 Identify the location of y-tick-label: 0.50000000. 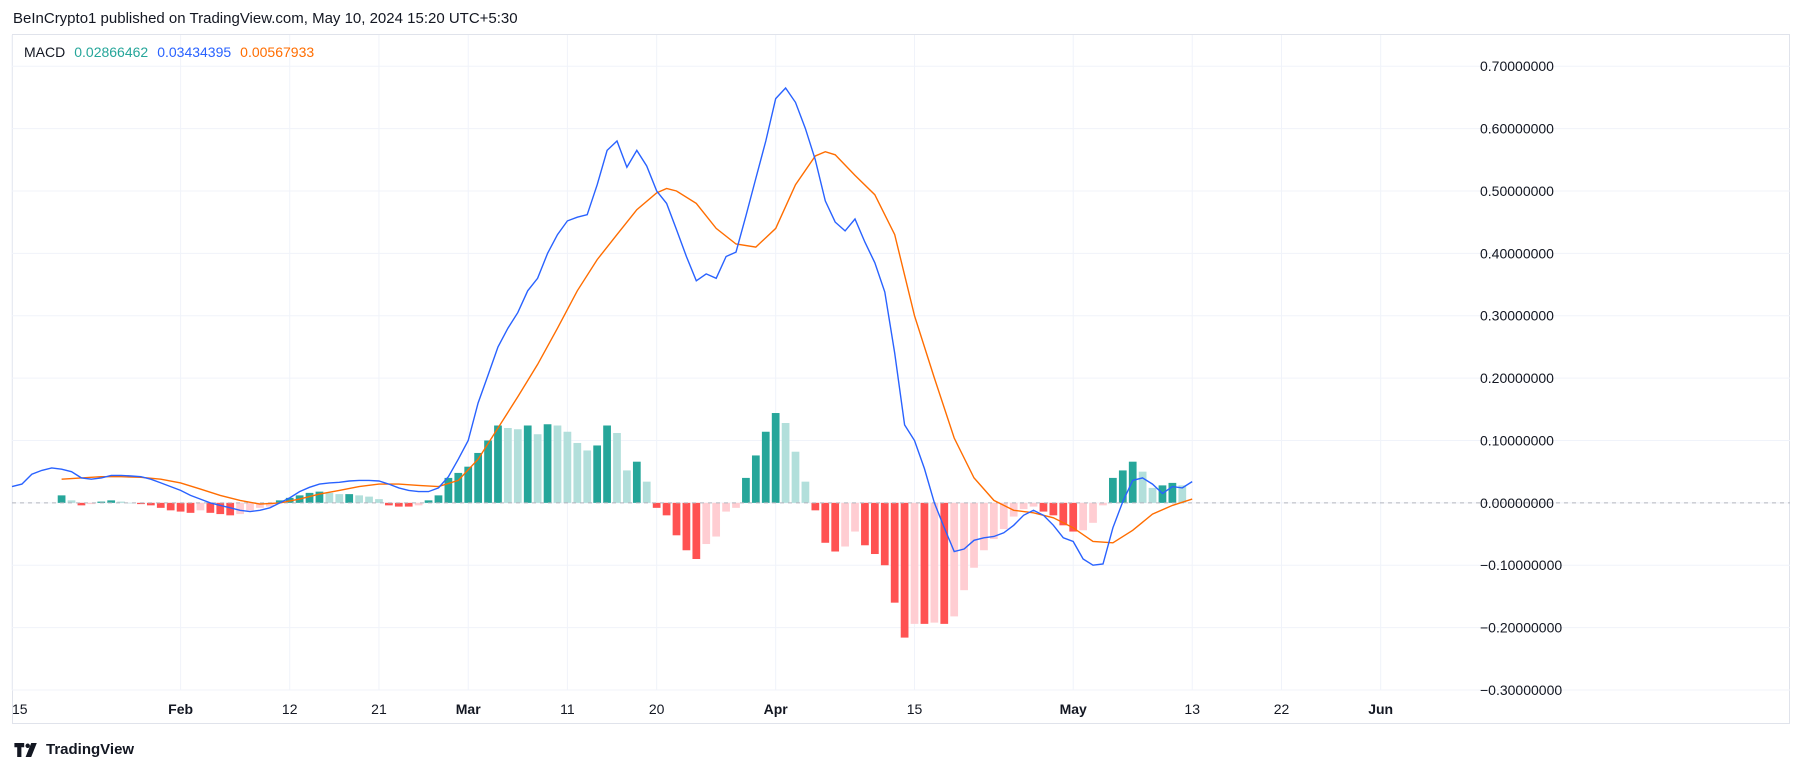
(1517, 191).